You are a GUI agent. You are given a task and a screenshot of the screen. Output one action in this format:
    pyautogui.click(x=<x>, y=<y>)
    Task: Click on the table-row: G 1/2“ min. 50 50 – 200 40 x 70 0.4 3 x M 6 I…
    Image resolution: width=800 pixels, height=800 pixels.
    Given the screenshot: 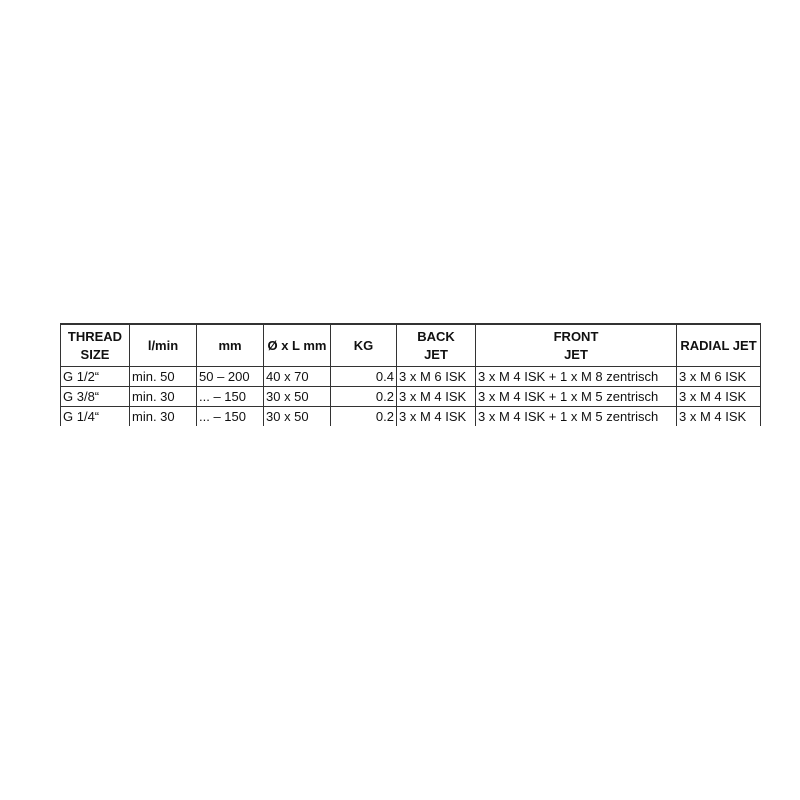 What is the action you would take?
    pyautogui.click(x=410, y=376)
    